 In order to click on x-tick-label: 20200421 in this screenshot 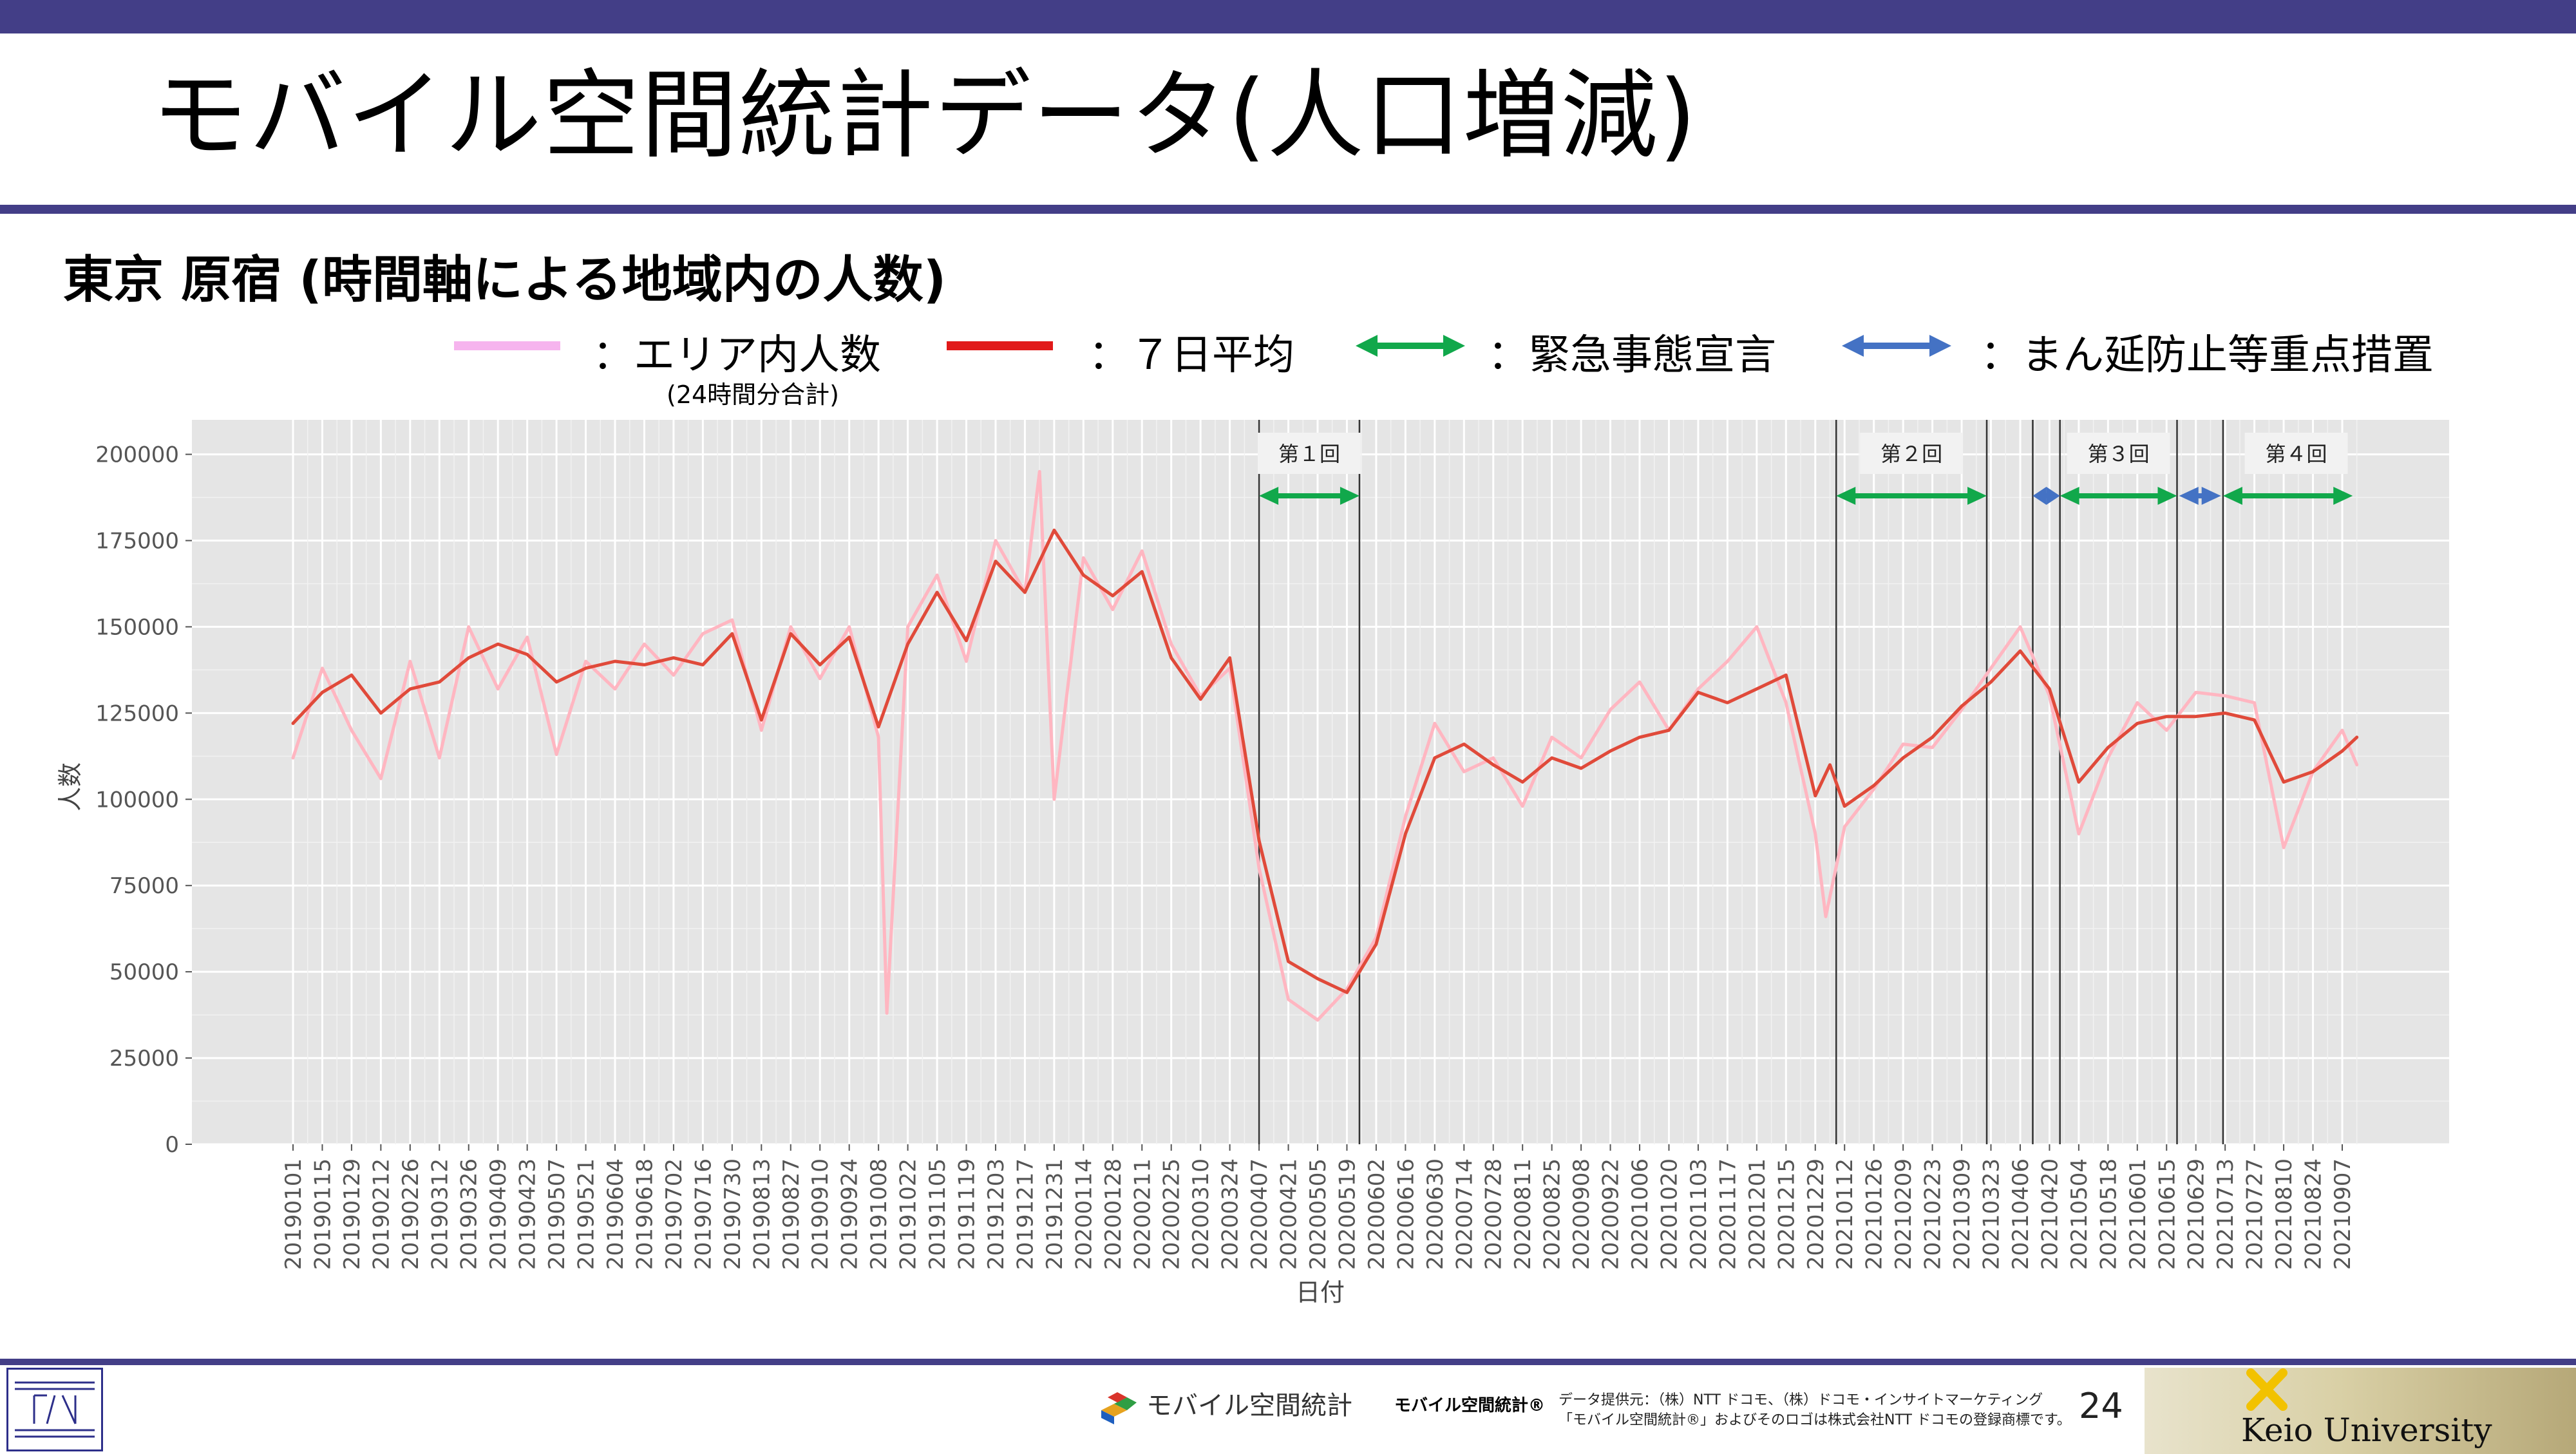, I will do `click(1289, 1214)`.